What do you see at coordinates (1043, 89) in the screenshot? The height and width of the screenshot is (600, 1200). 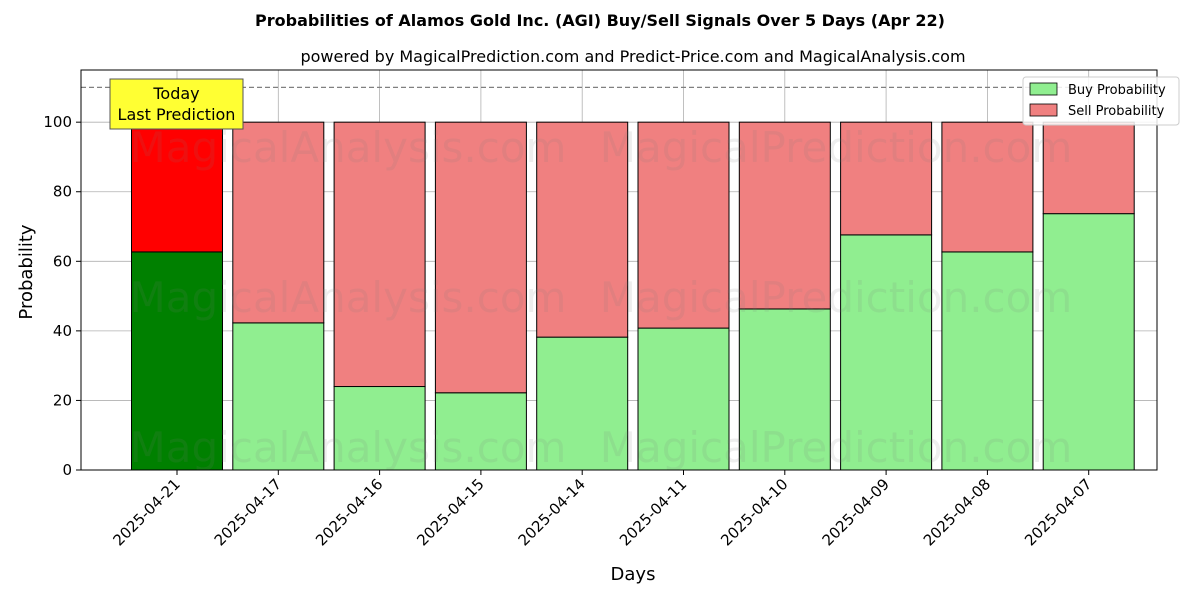 I see `legend-swatch-buy` at bounding box center [1043, 89].